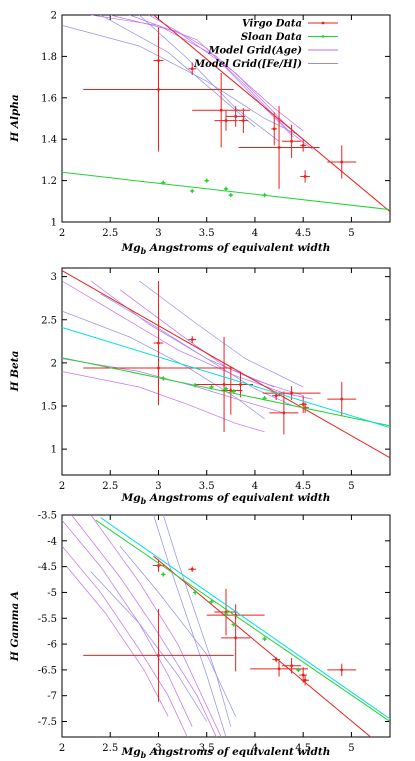 This screenshot has width=415, height=761. What do you see at coordinates (49, 57) in the screenshot?
I see `y-tick-label: 1.8` at bounding box center [49, 57].